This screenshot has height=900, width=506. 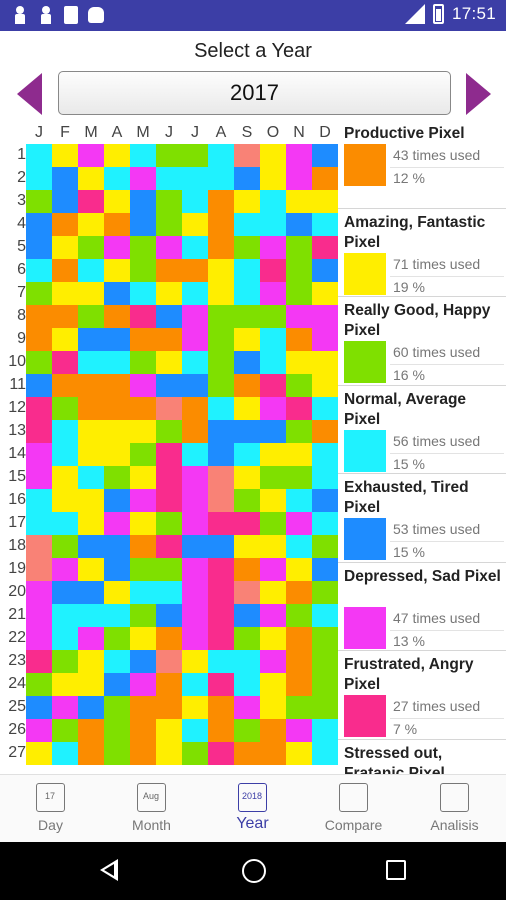 What do you see at coordinates (254, 871) in the screenshot?
I see `home-icon` at bounding box center [254, 871].